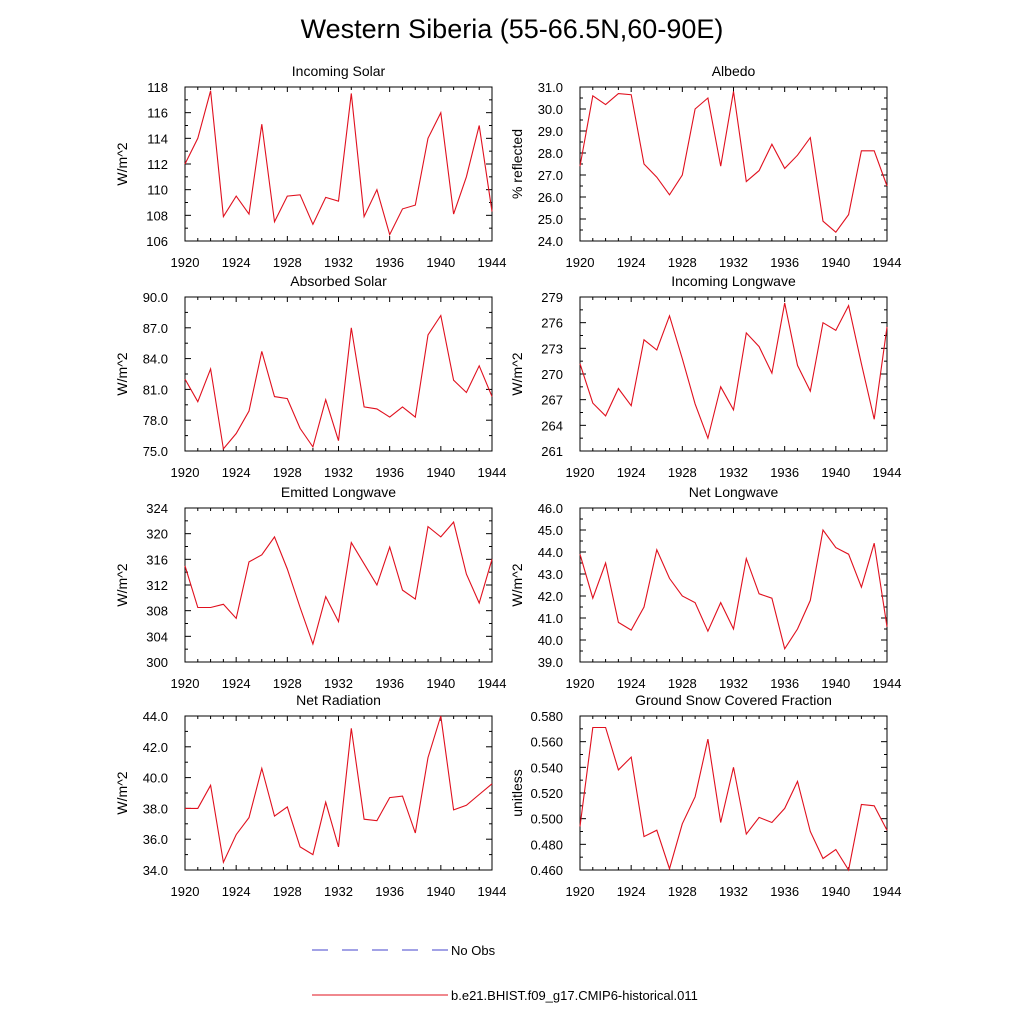 The width and height of the screenshot is (1024, 1024). Describe the element at coordinates (550, 662) in the screenshot. I see `y-tick-label: 39.0` at that location.